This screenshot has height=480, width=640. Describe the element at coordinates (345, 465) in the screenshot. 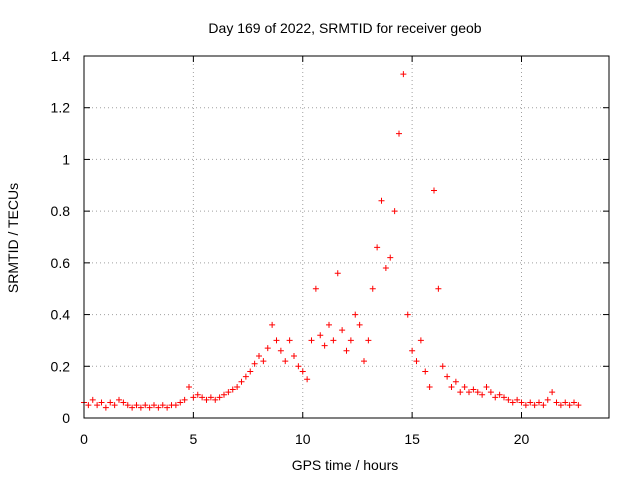

I see `x-axis-label: GPS time / hours` at that location.